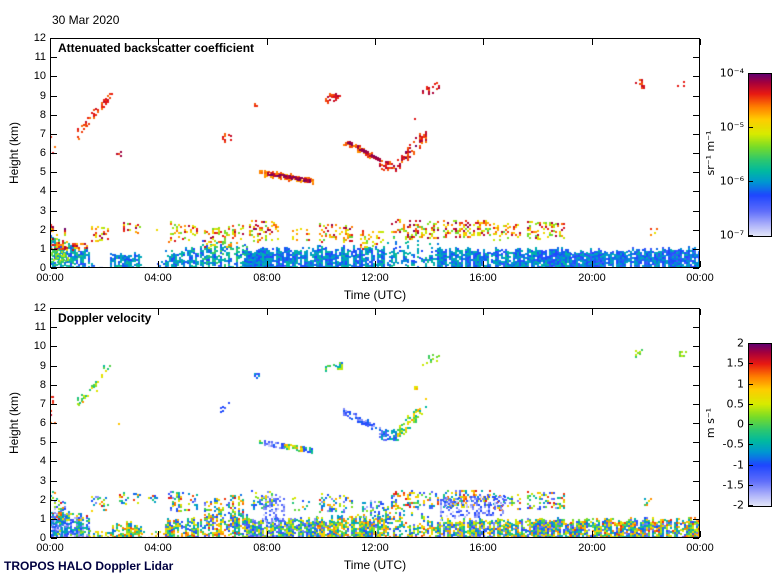  Describe the element at coordinates (42, 191) in the screenshot. I see `y-axis-tick-label: 4` at that location.